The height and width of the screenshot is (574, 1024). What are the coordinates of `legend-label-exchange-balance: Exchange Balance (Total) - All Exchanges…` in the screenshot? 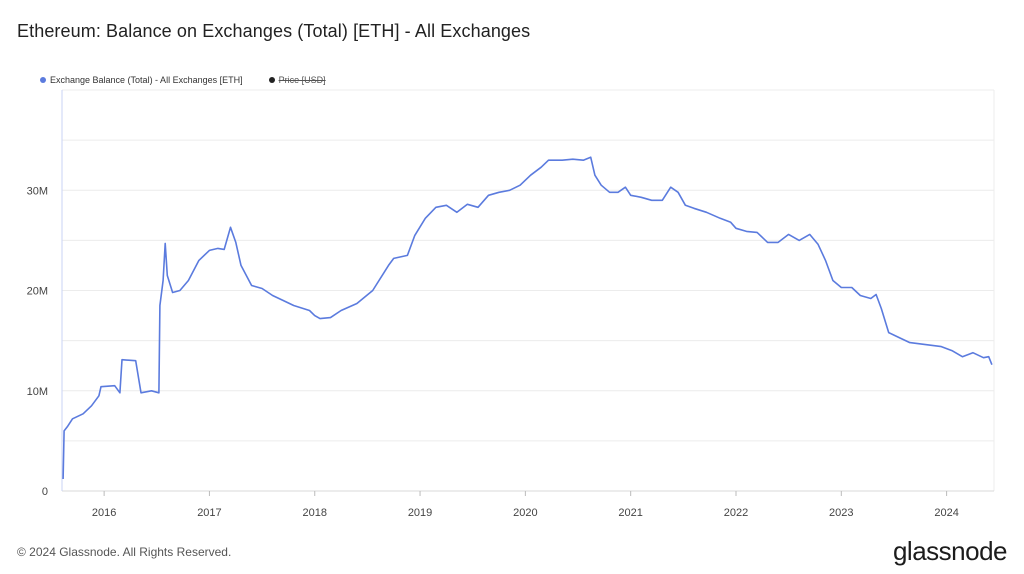 It's located at (146, 80).